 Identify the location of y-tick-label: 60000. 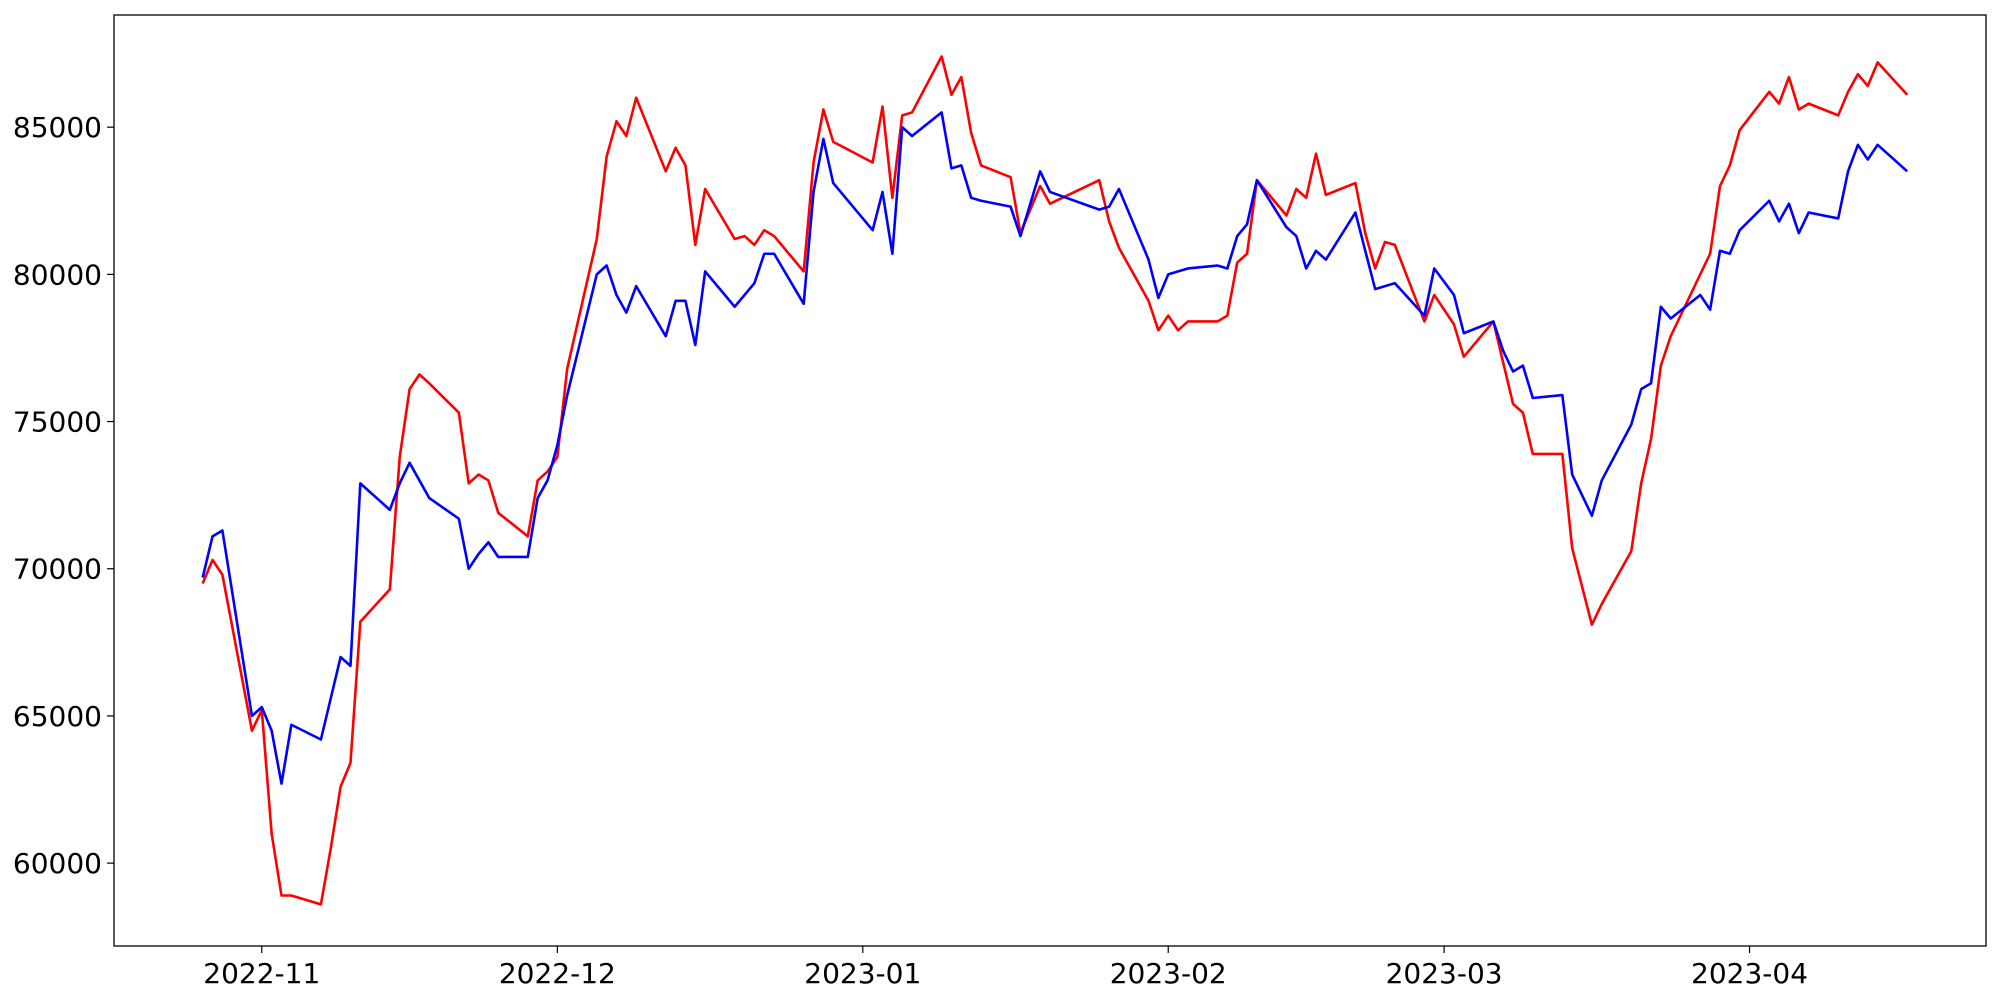
(57, 863).